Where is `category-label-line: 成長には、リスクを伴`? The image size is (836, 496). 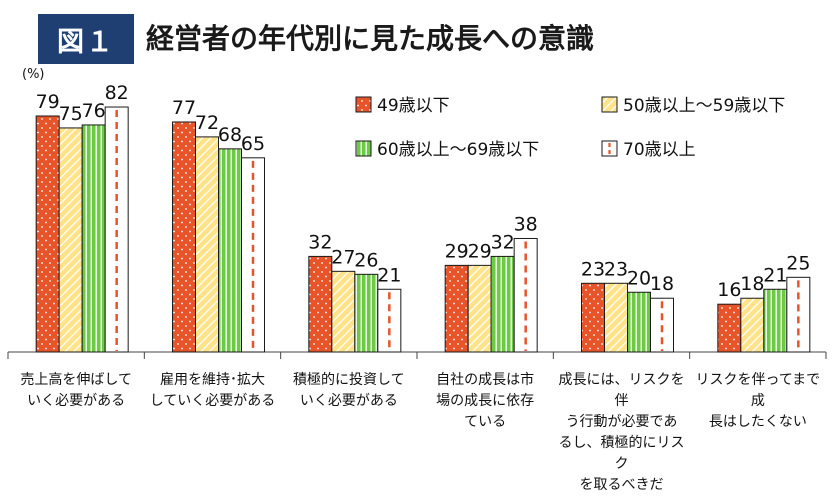 category-label-line: 成長には、リスクを伴 is located at coordinates (621, 390).